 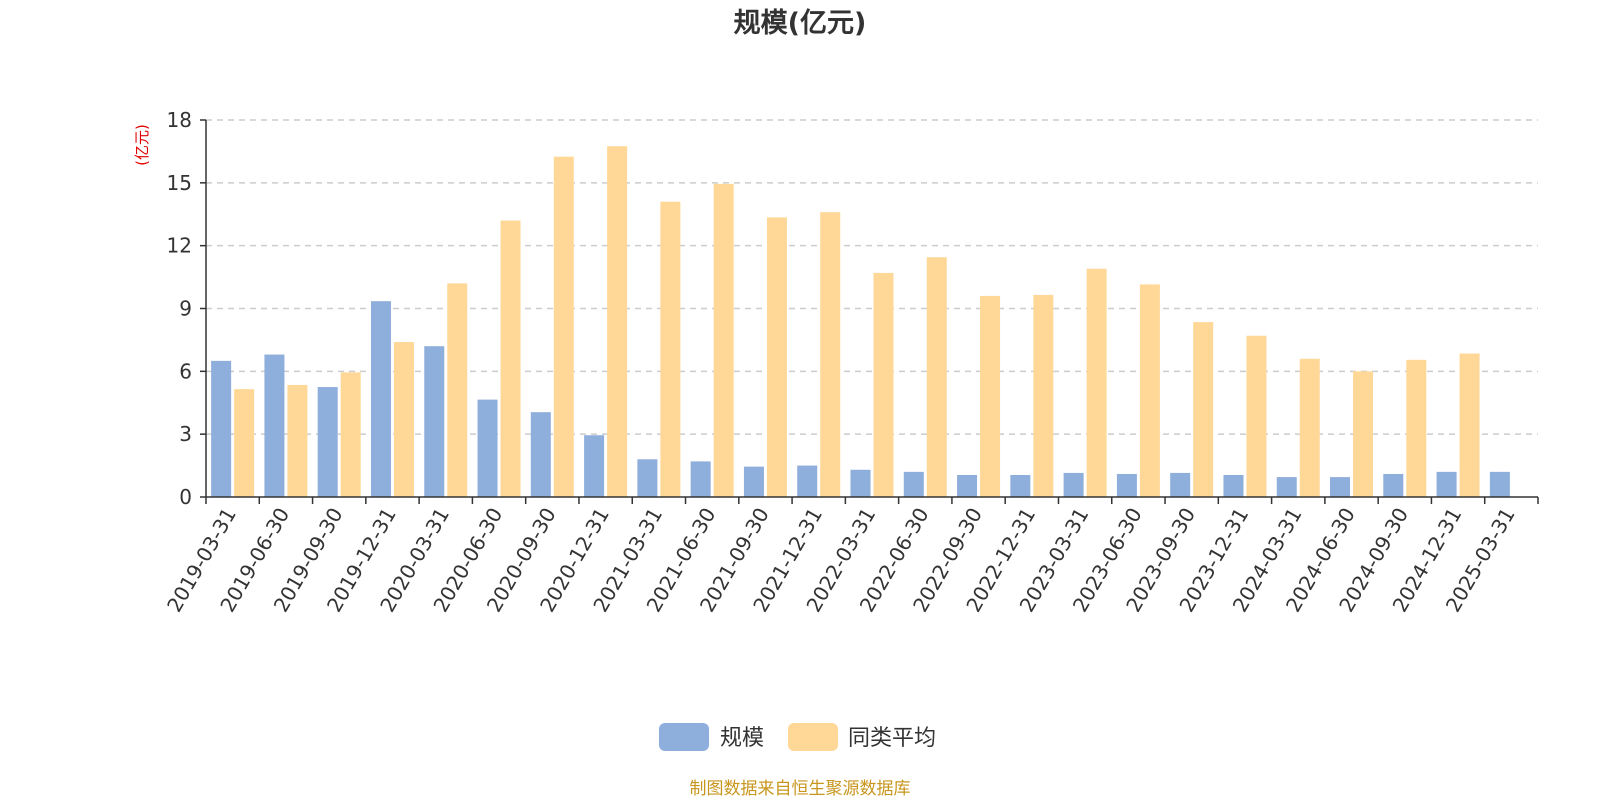 I want to click on y-tick-label: 15, so click(x=179, y=183).